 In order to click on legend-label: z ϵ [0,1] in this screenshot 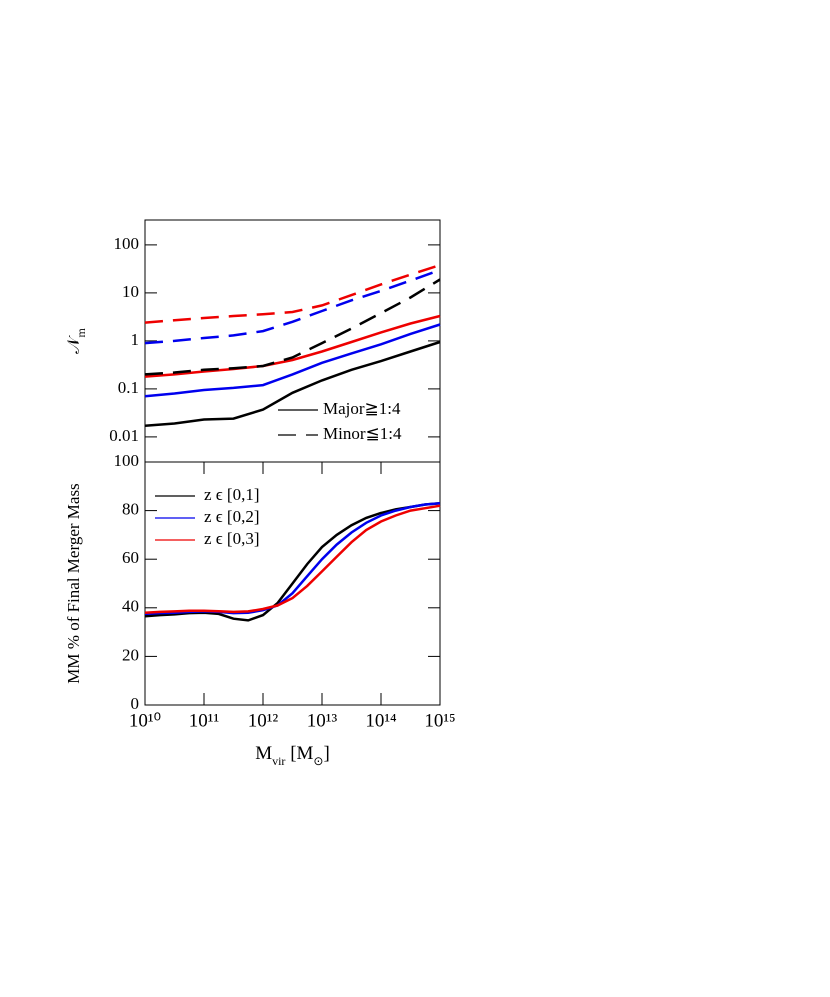, I will do `click(232, 494)`.